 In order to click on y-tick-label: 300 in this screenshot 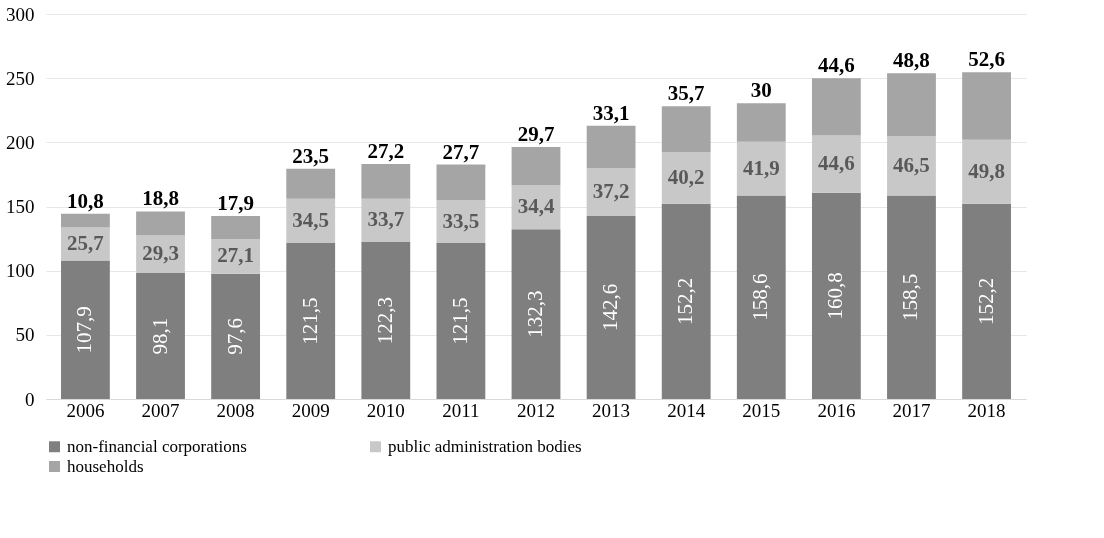, I will do `click(20, 14)`.